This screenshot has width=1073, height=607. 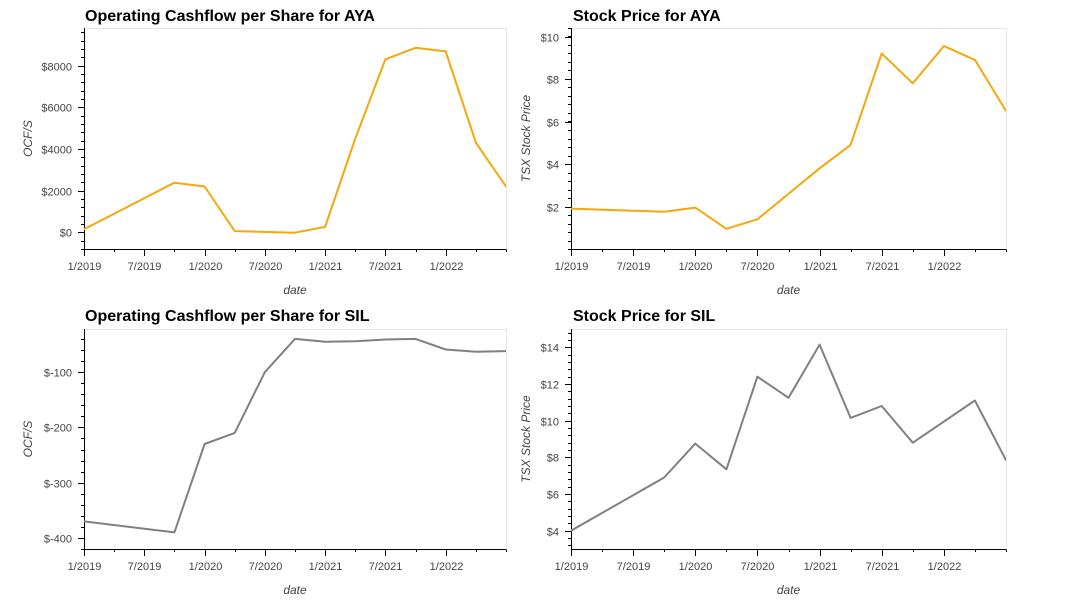 I want to click on y-tick-label: $-200, so click(x=58, y=429).